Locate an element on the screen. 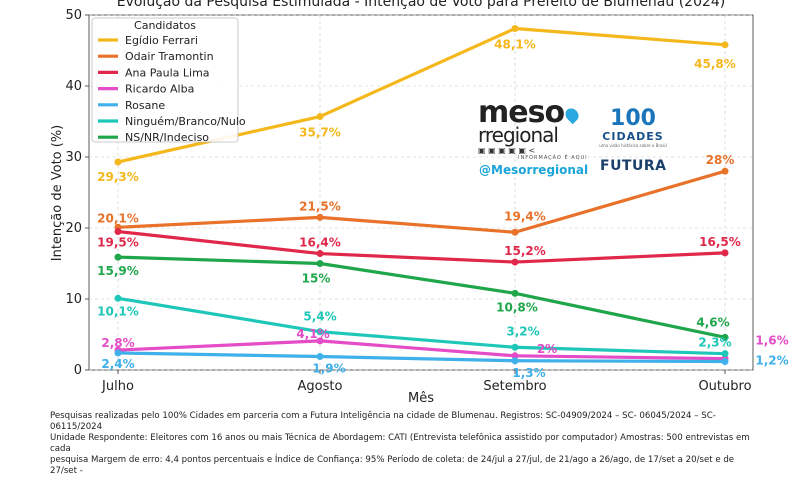 The image size is (800, 477). data-label: 4,1% is located at coordinates (312, 334).